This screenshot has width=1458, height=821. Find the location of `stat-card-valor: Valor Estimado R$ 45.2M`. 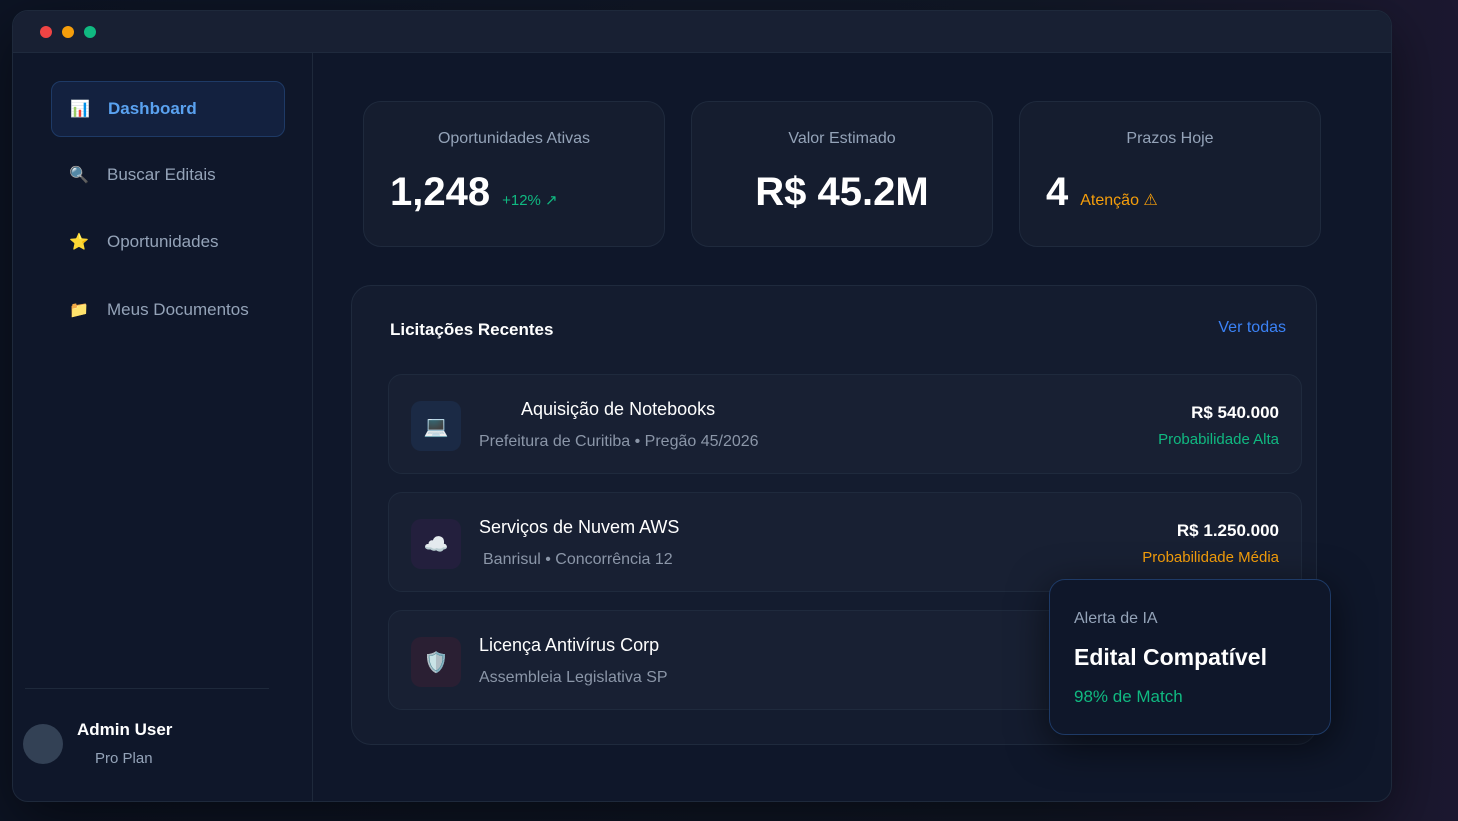

stat-card-valor: Valor Estimado R$ 45.2M is located at coordinates (842, 174).